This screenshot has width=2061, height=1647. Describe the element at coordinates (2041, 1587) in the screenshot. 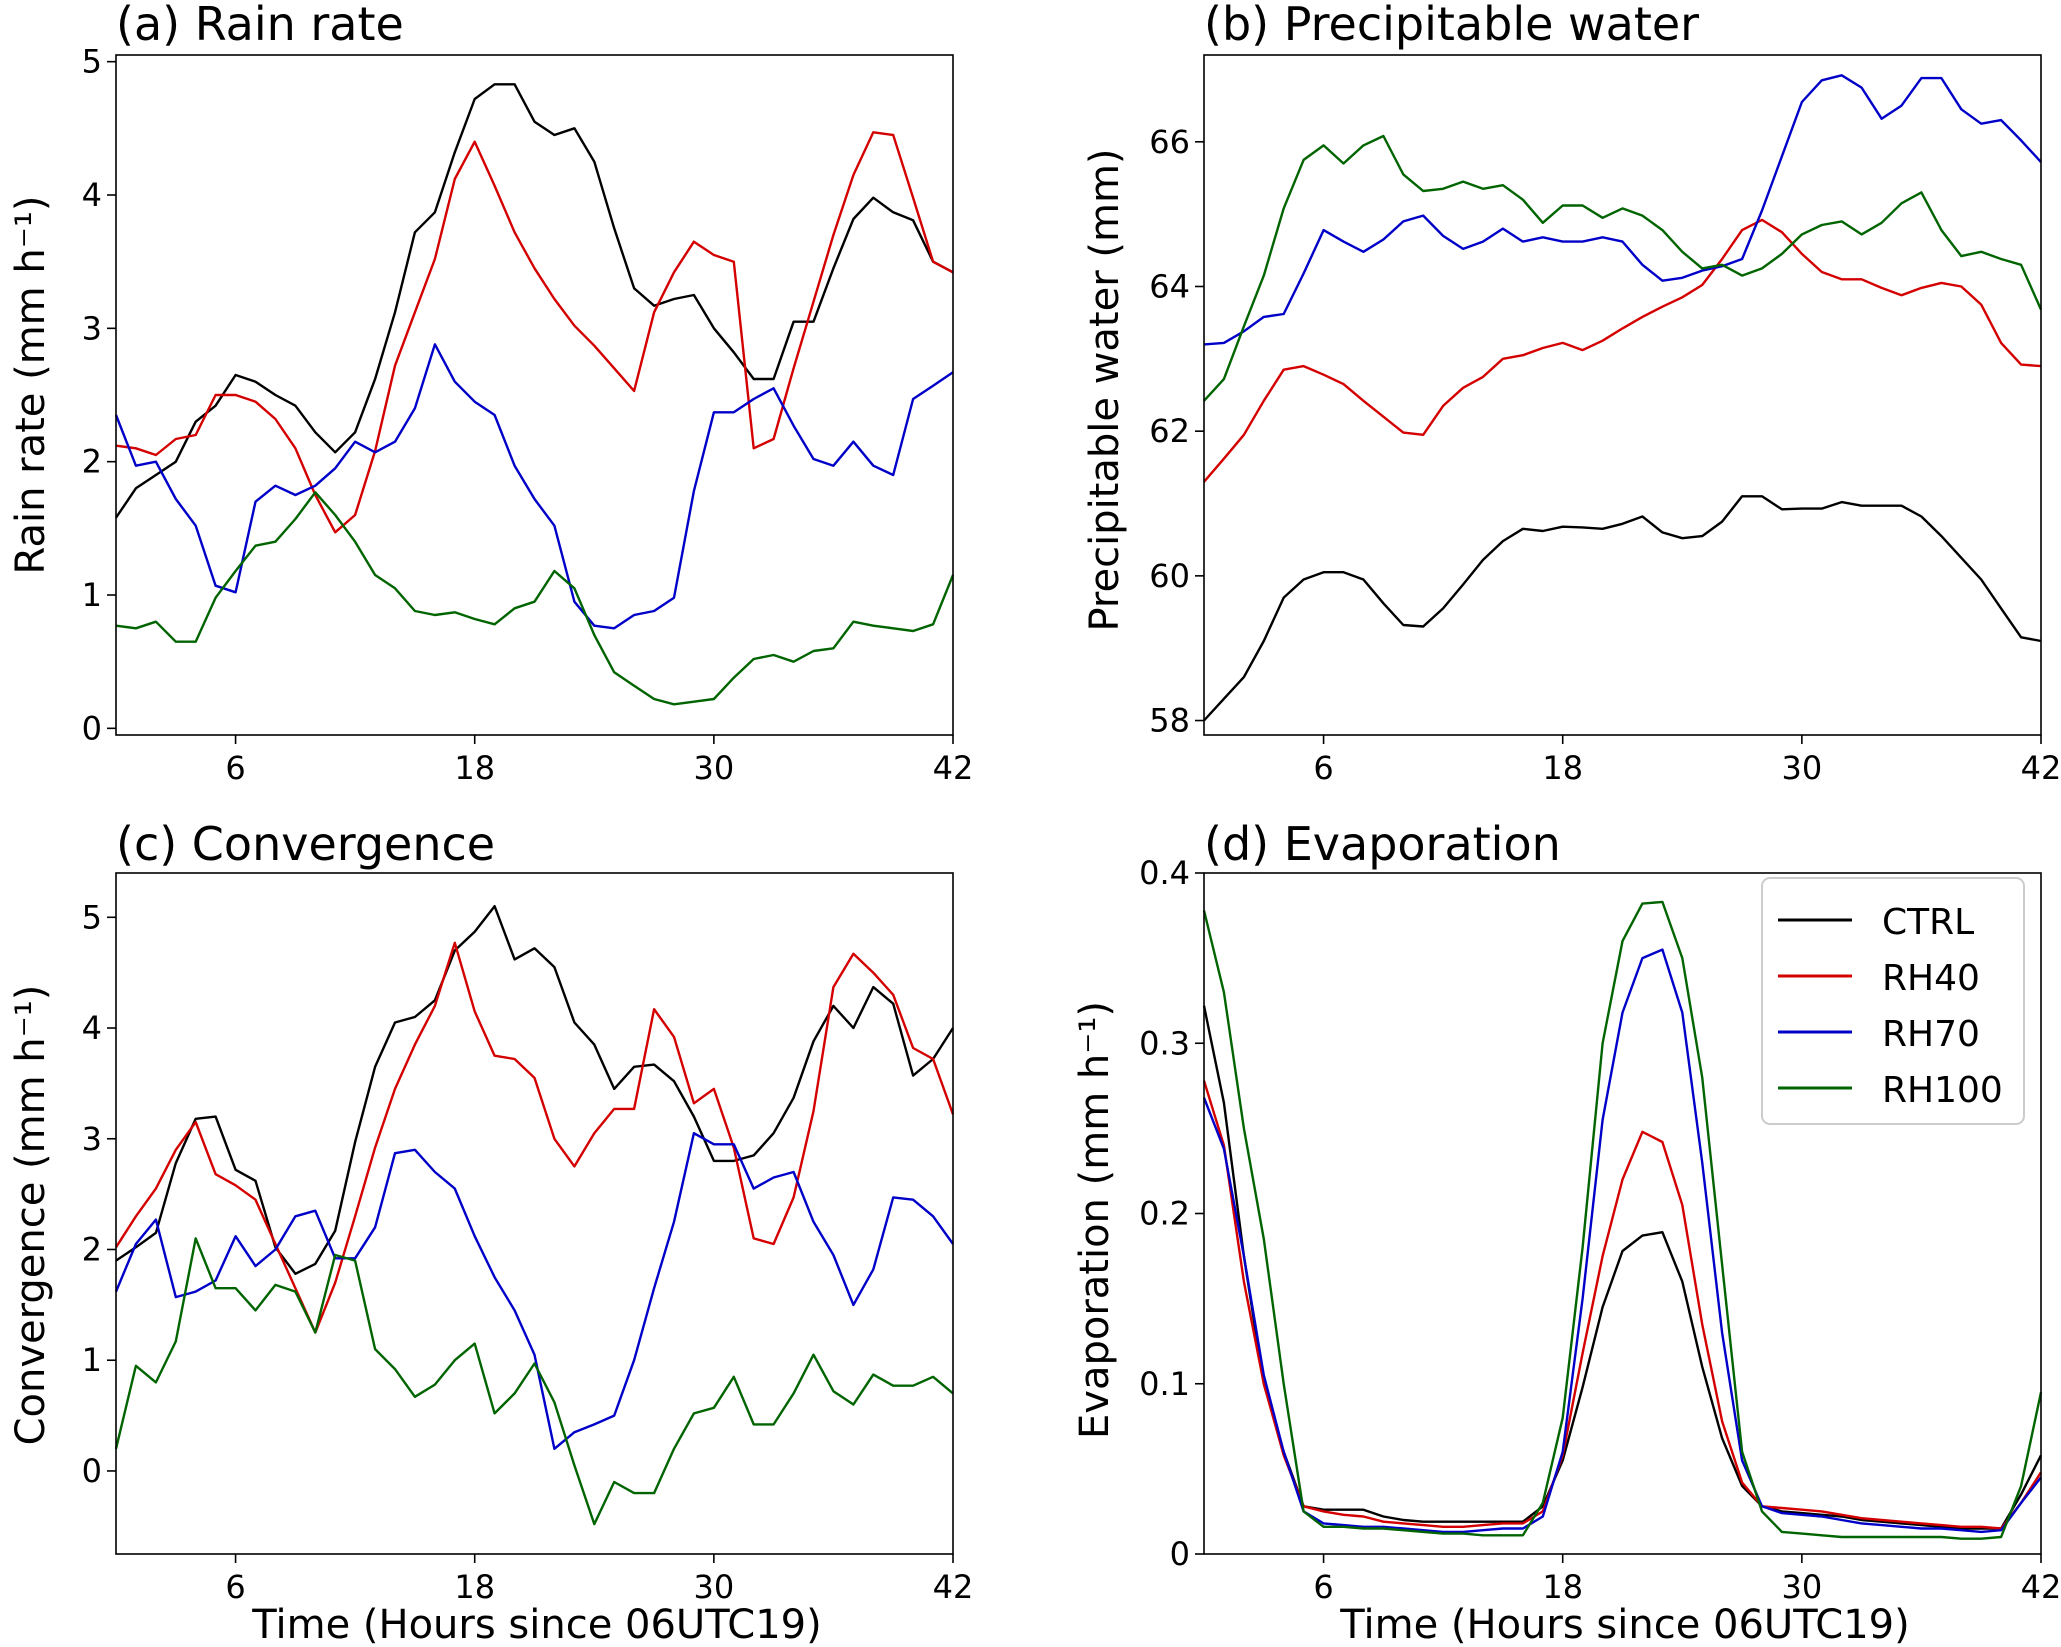

I see `panel-d-xtick-label-42: 42` at that location.